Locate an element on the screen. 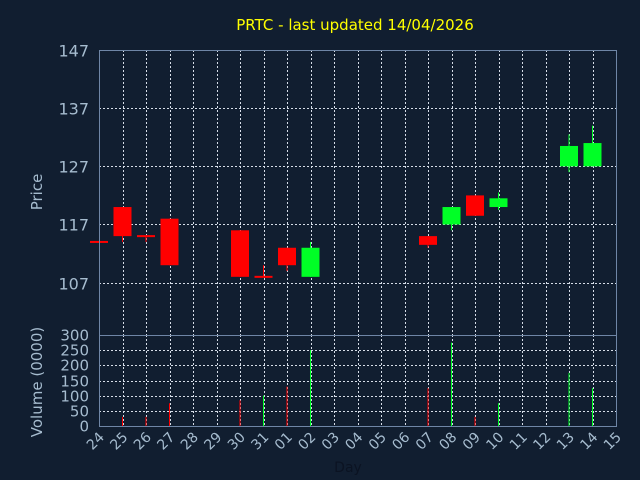 The width and height of the screenshot is (640, 480). volume-tick-label: 0 is located at coordinates (84, 427).